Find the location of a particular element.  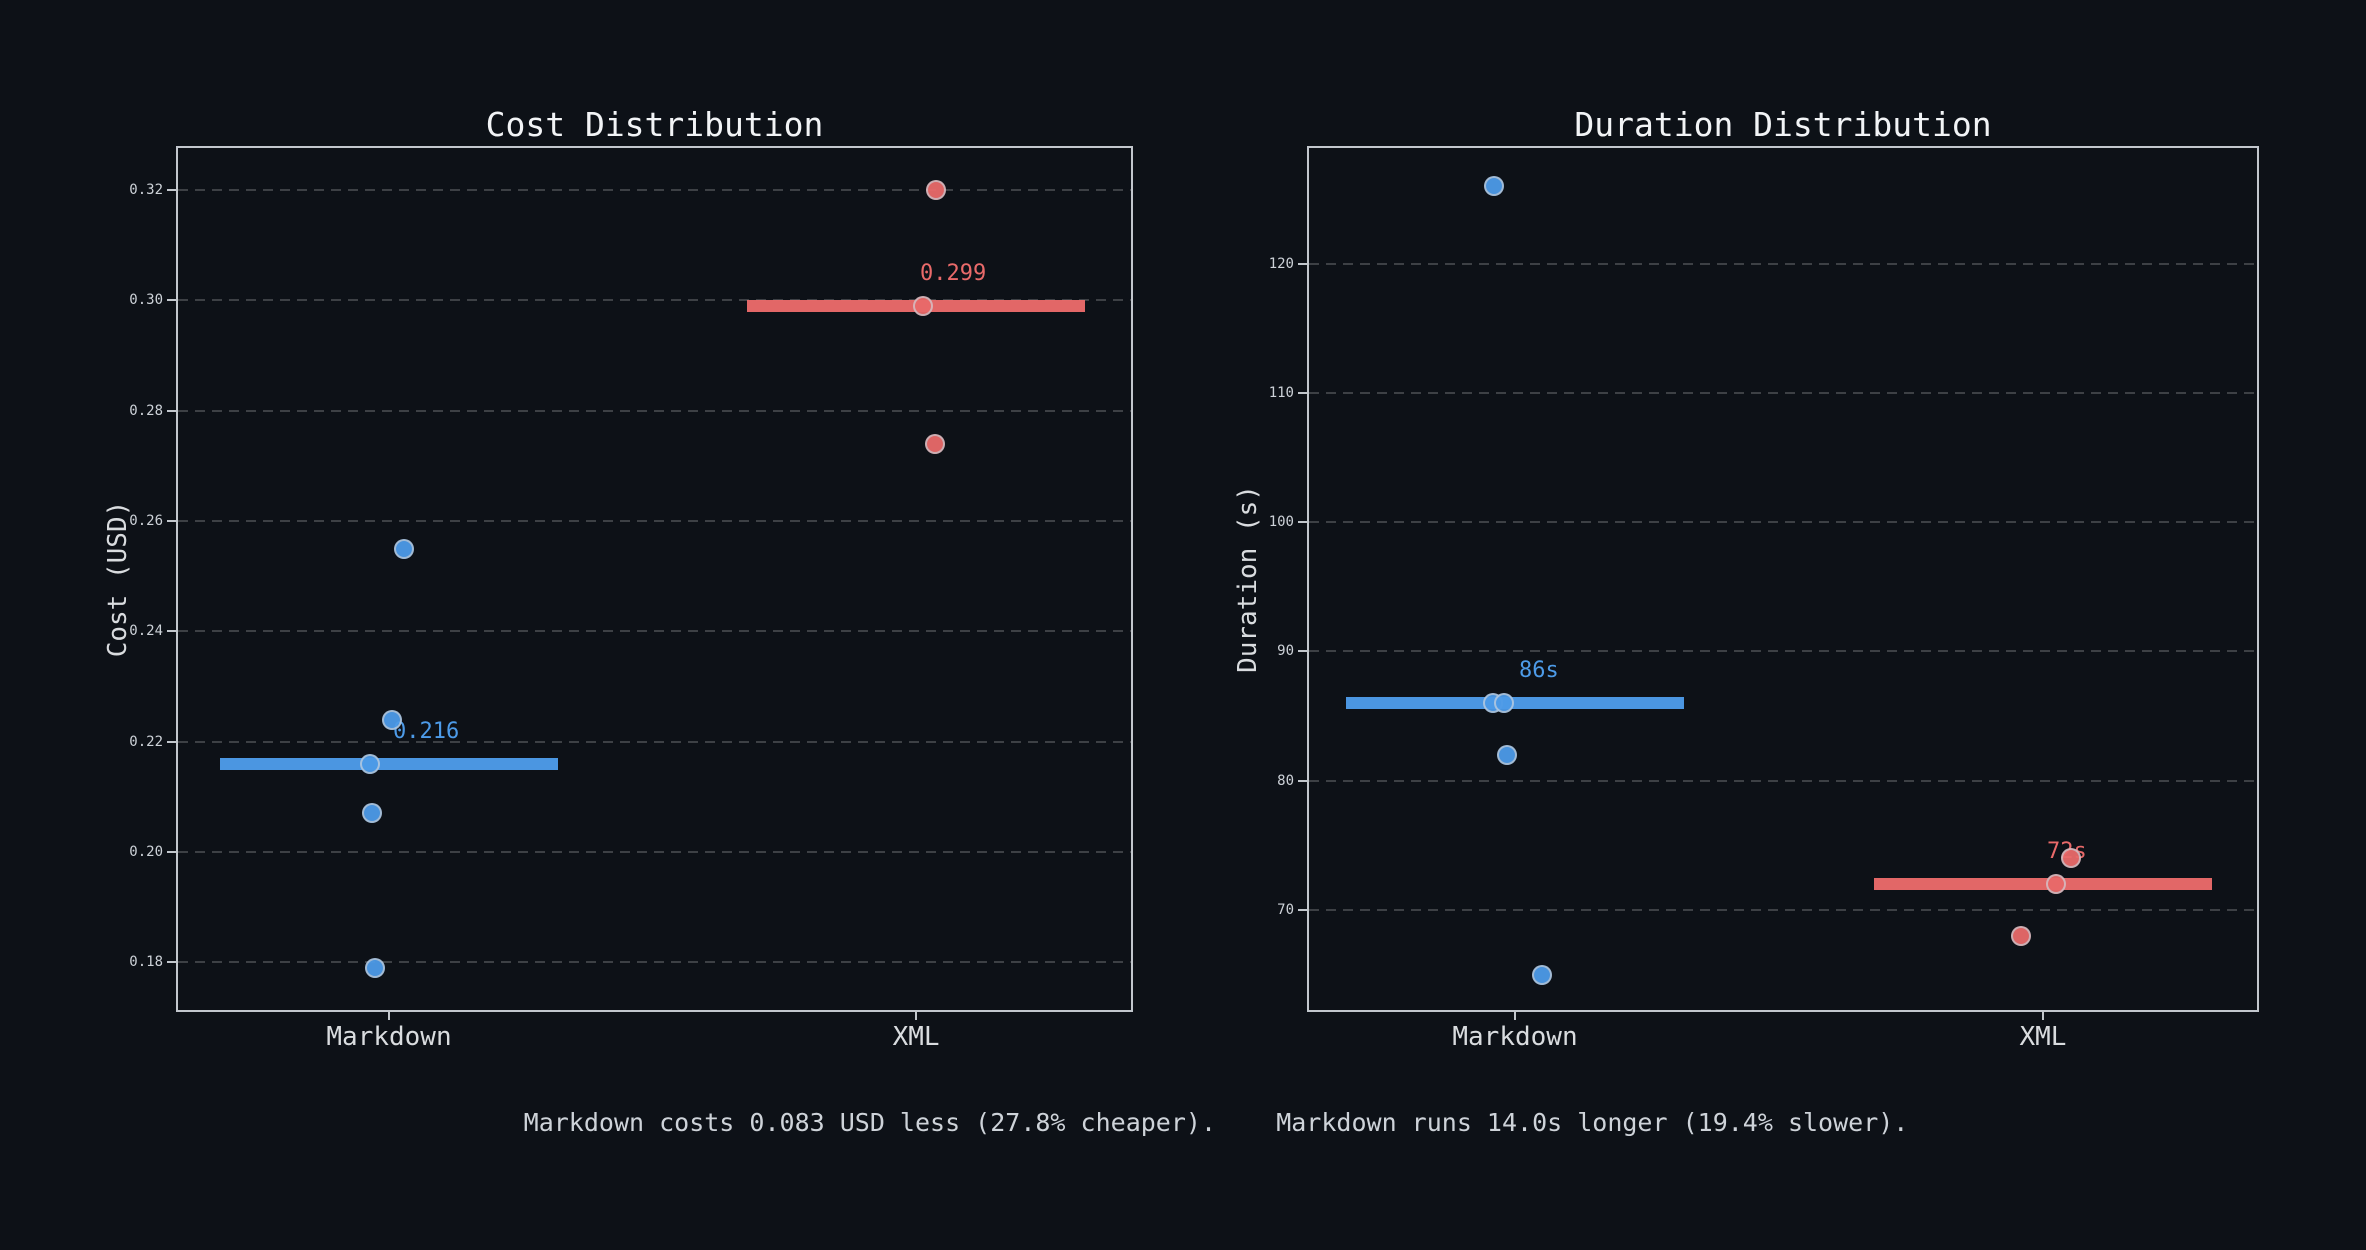

duration-y-axis-label: Duration (s) is located at coordinates (1248, 579).